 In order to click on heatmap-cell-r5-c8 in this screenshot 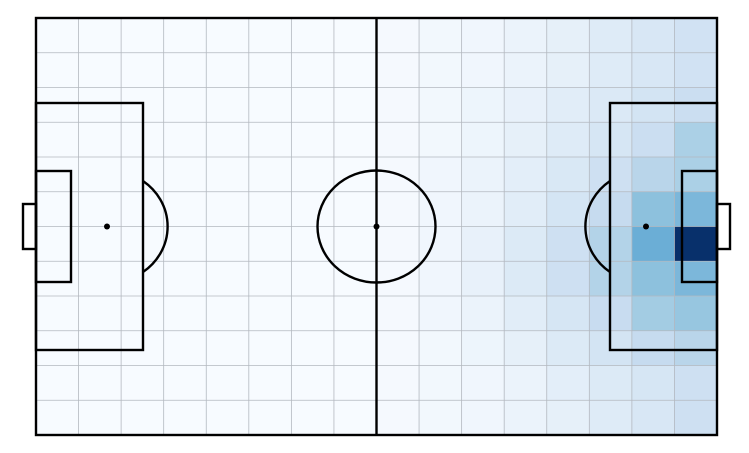, I will do `click(398, 209)`.